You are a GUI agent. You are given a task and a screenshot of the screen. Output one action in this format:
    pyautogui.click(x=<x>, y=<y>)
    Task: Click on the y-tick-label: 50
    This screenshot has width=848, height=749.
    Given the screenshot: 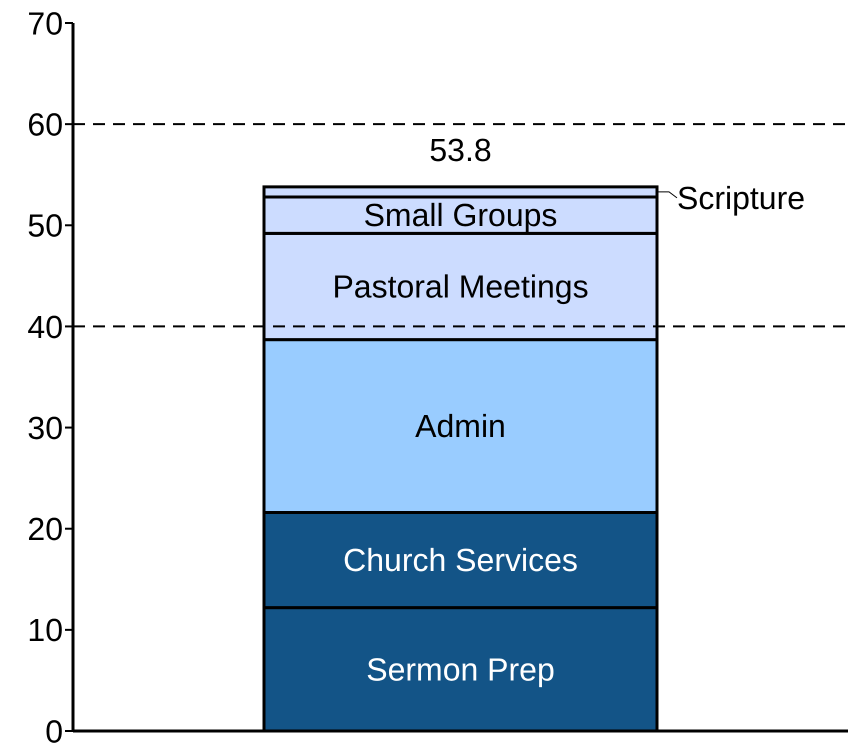 What is the action you would take?
    pyautogui.click(x=45, y=226)
    